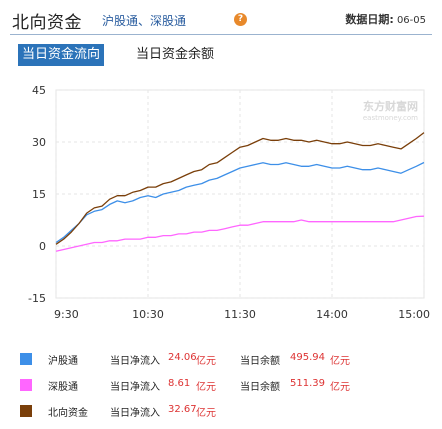  I want to click on legend-name: 深股通, so click(63, 387).